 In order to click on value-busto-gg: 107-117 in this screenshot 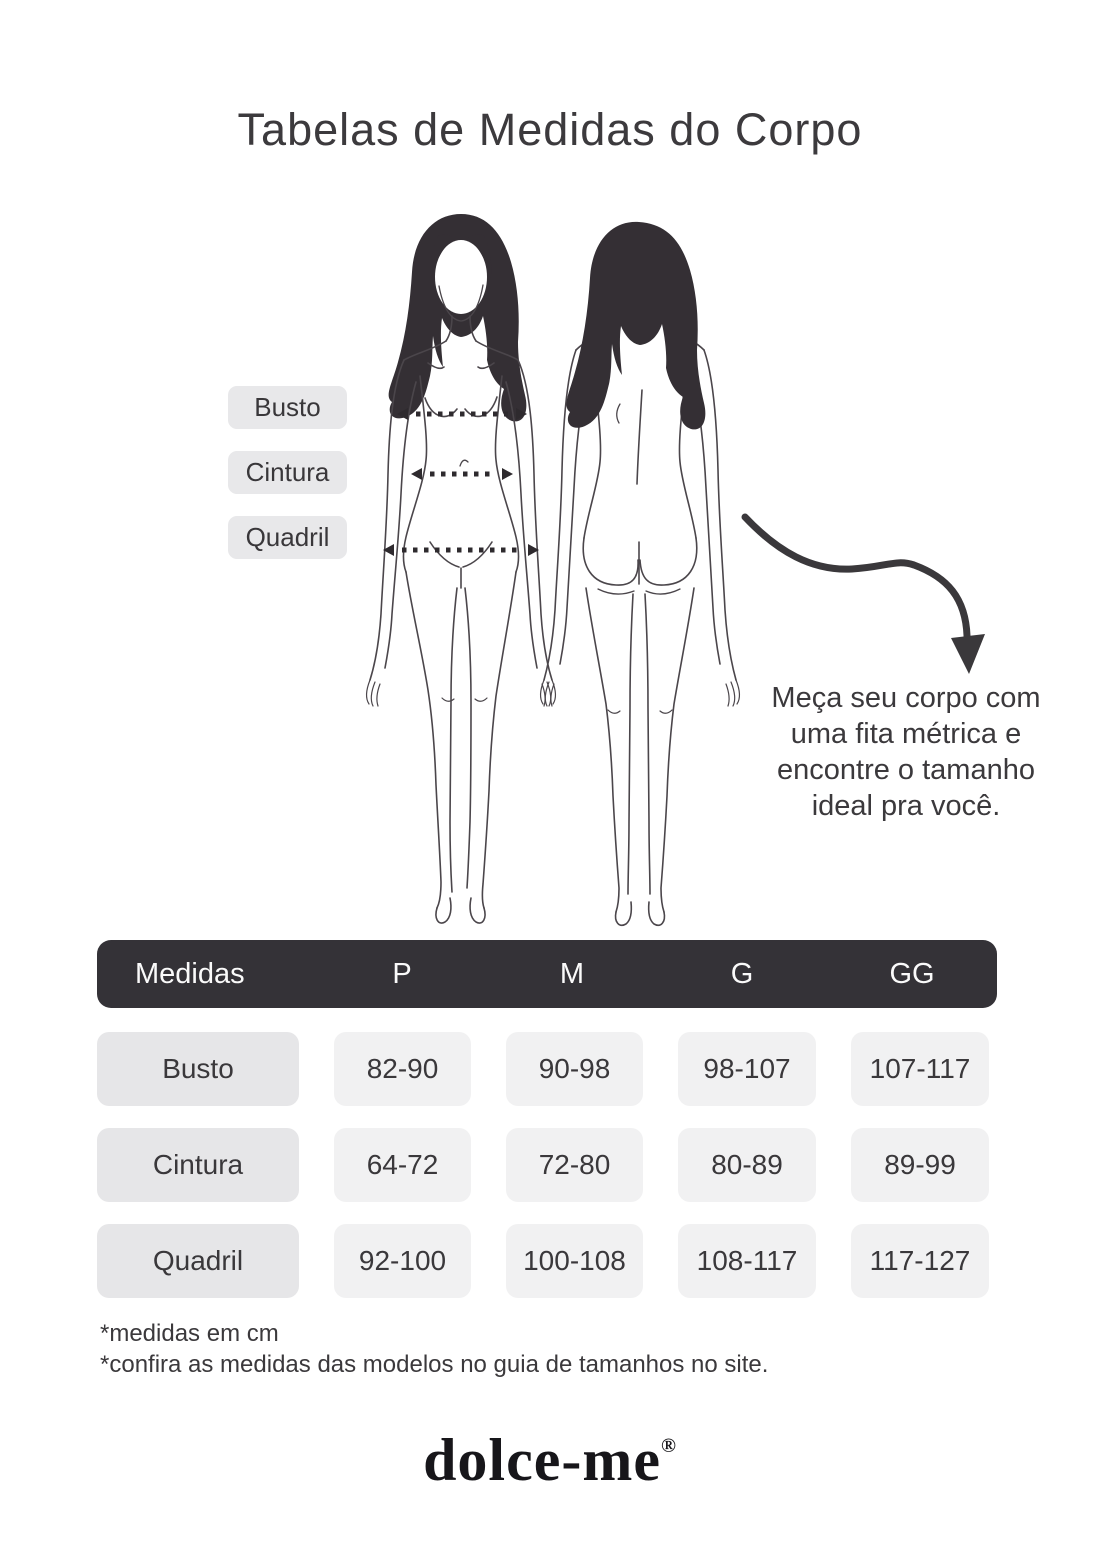, I will do `click(920, 1069)`.